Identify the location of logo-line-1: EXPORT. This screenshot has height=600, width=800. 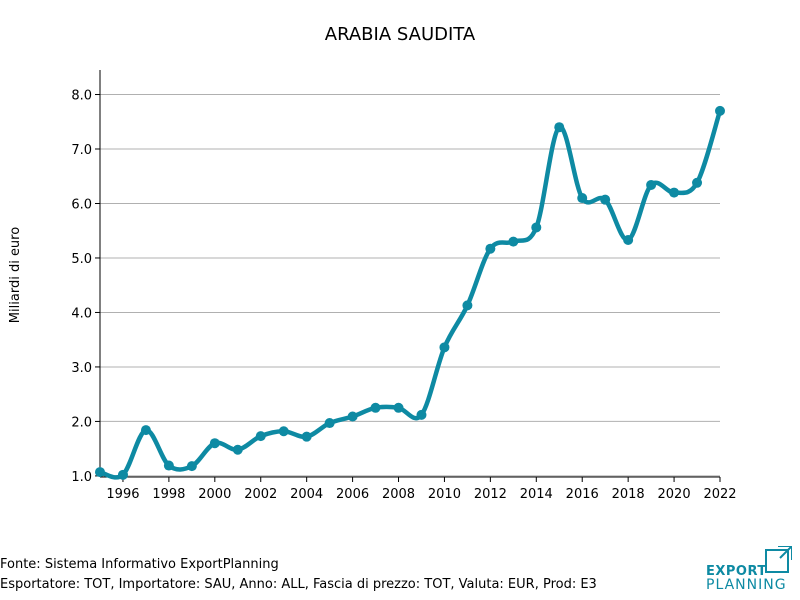
(736, 571).